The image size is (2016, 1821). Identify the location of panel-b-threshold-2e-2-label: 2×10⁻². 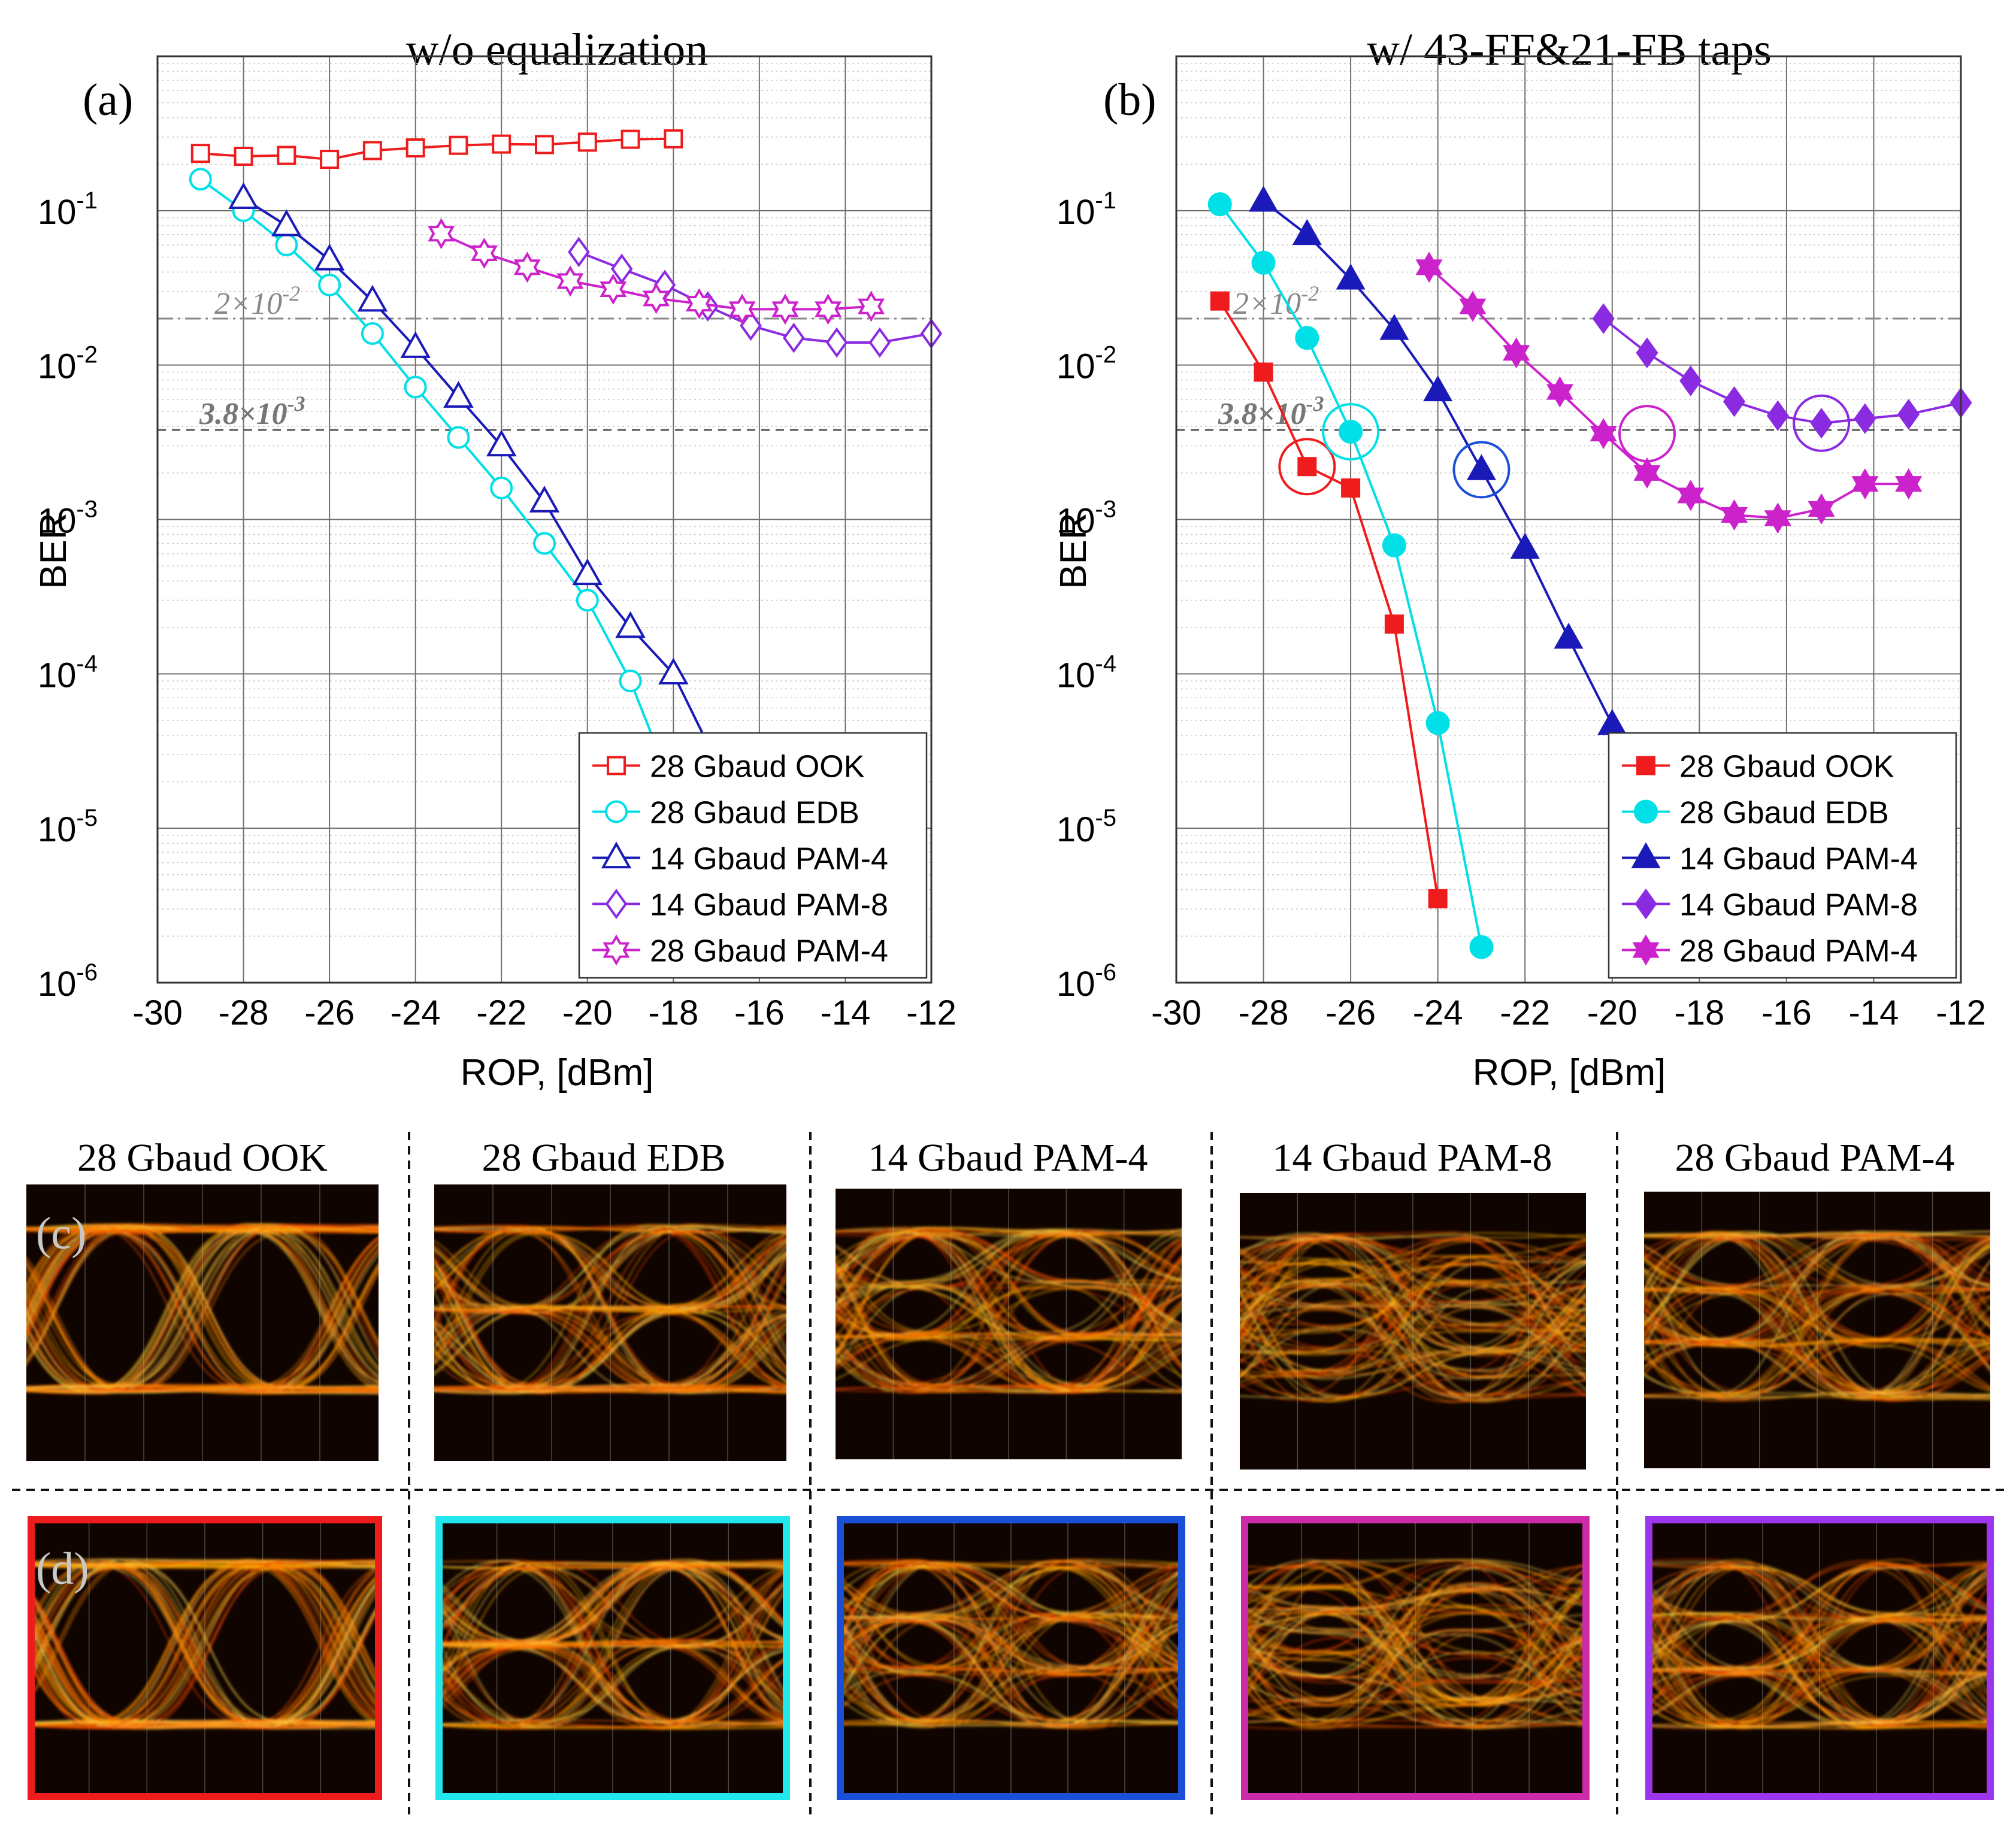
(1276, 301).